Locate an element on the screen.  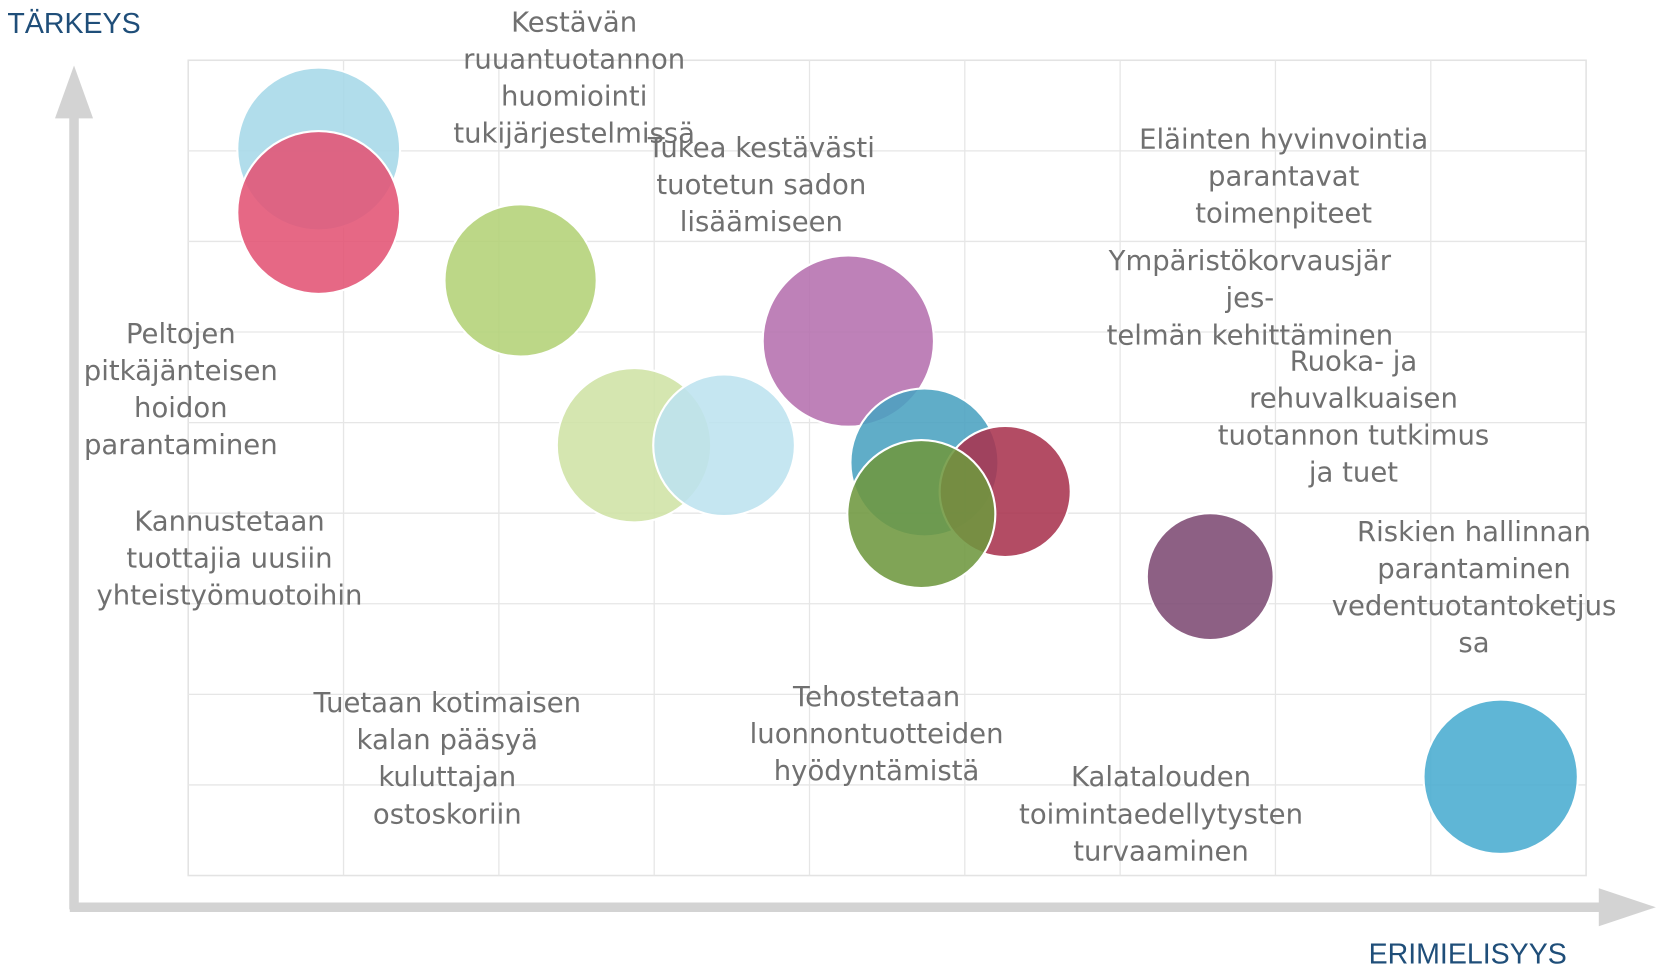
annotation-line: ostoskoriin is located at coordinates (447, 814).